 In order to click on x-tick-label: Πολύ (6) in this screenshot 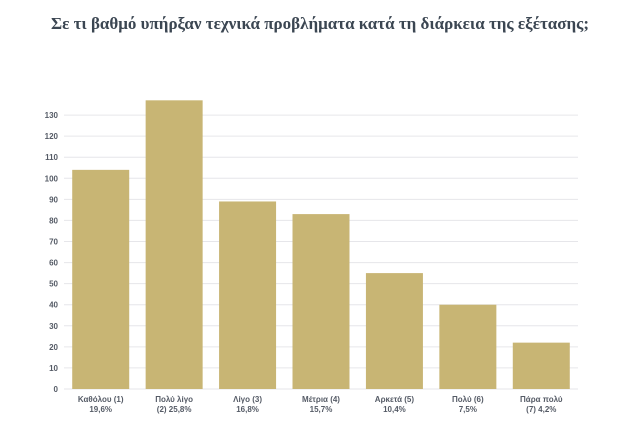, I will do `click(468, 399)`.